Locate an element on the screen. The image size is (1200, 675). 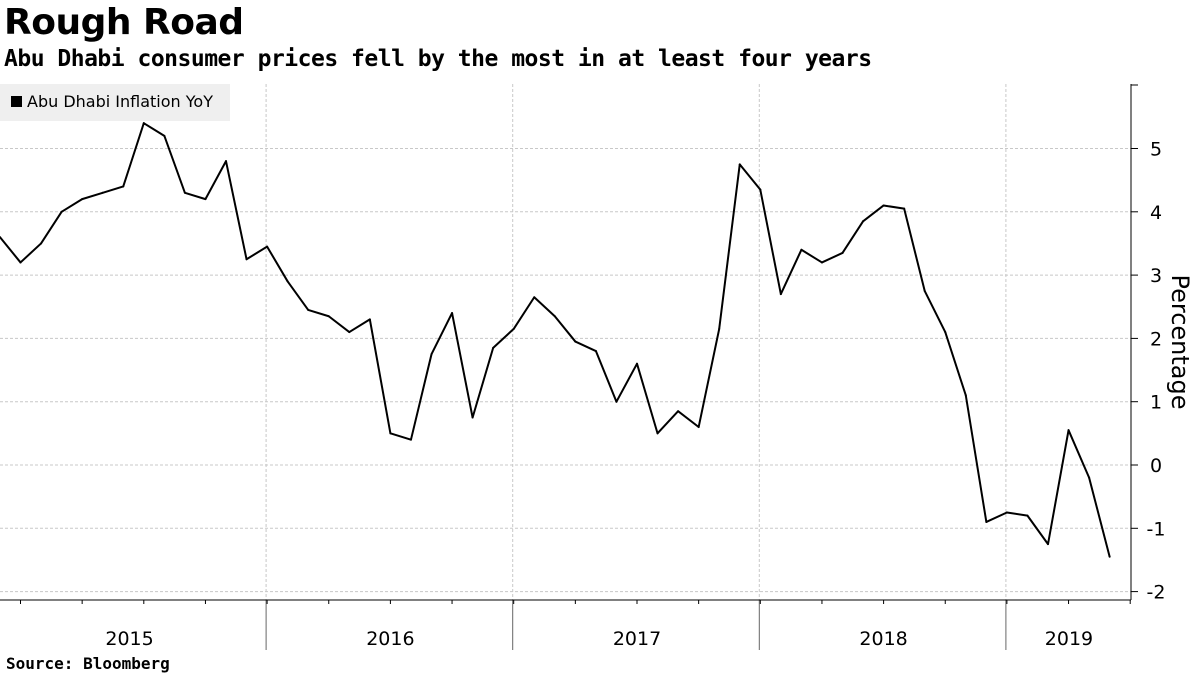
x-tick-label: 2015 is located at coordinates (129, 639).